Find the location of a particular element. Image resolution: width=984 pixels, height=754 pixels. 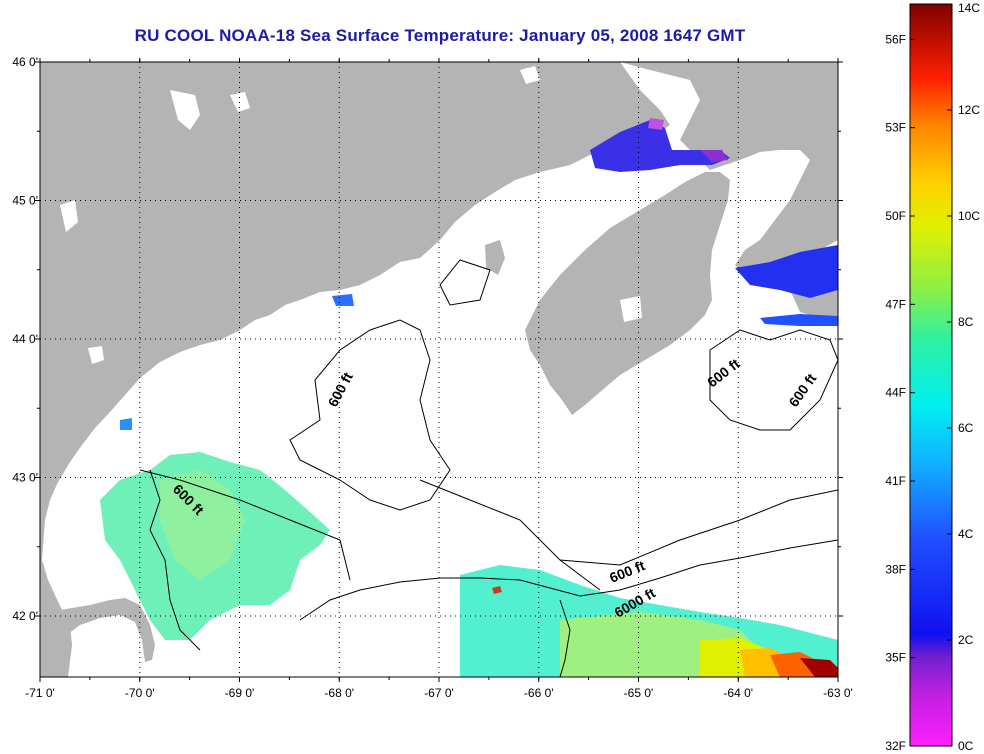

colorbar-celsius-ticks: 14C 12C 10C 8C 6C 4C 2C 0C is located at coordinates (963, 377).